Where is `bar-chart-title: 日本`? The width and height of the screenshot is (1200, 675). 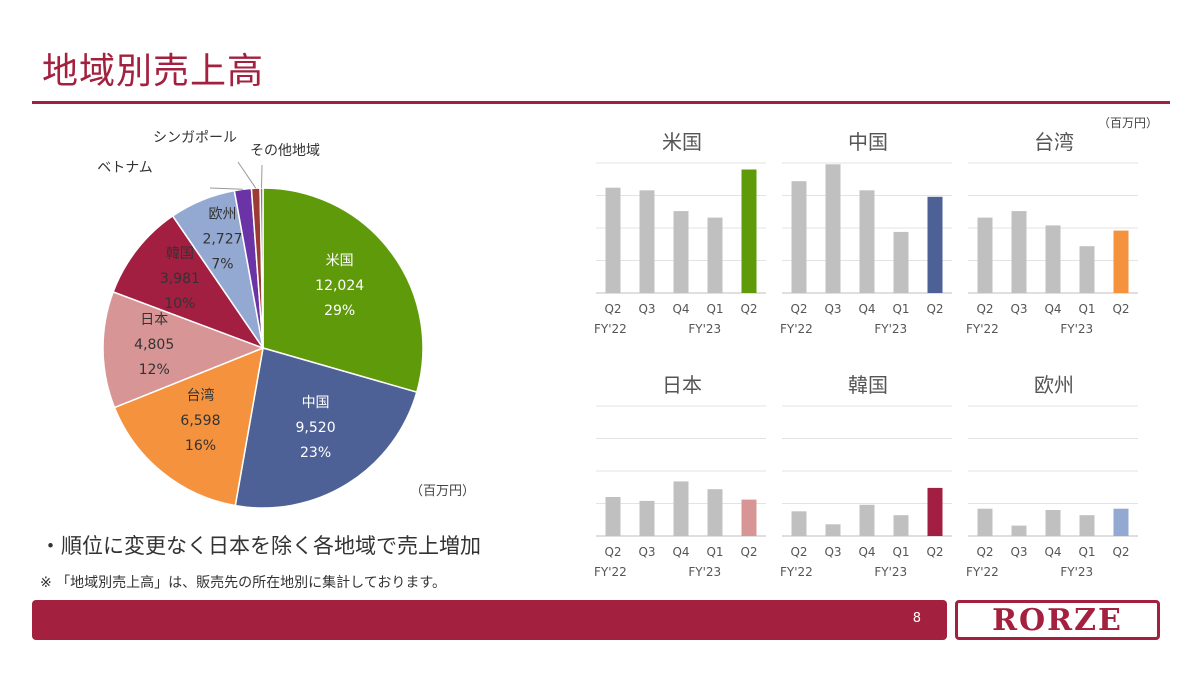 bar-chart-title: 日本 is located at coordinates (682, 385).